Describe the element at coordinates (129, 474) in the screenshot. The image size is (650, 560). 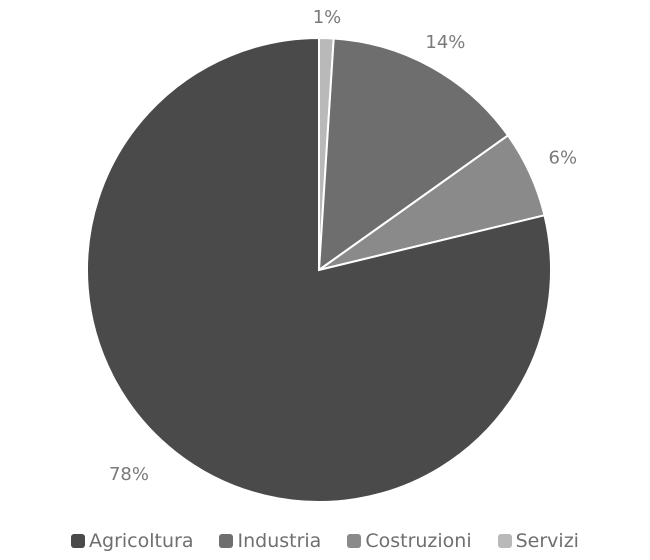
I see `data-label-agricoltura: 78%` at that location.